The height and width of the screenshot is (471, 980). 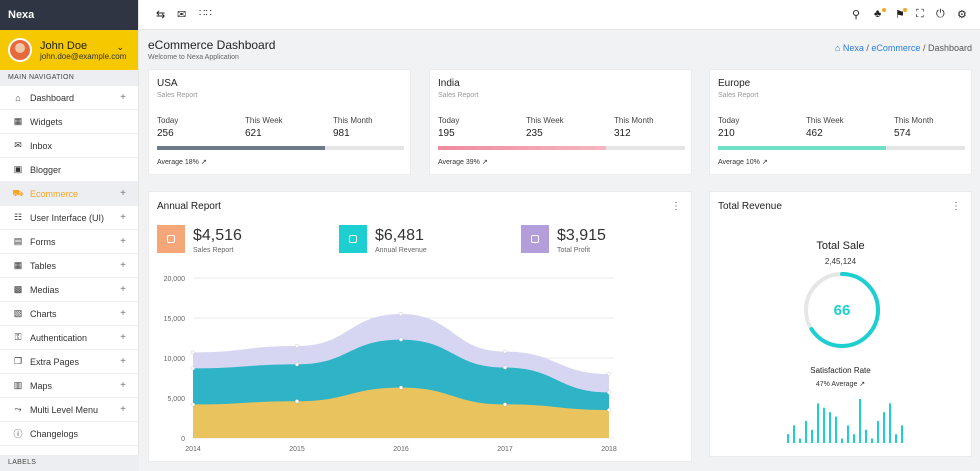 I want to click on gear-icon: ⚙, so click(x=962, y=15).